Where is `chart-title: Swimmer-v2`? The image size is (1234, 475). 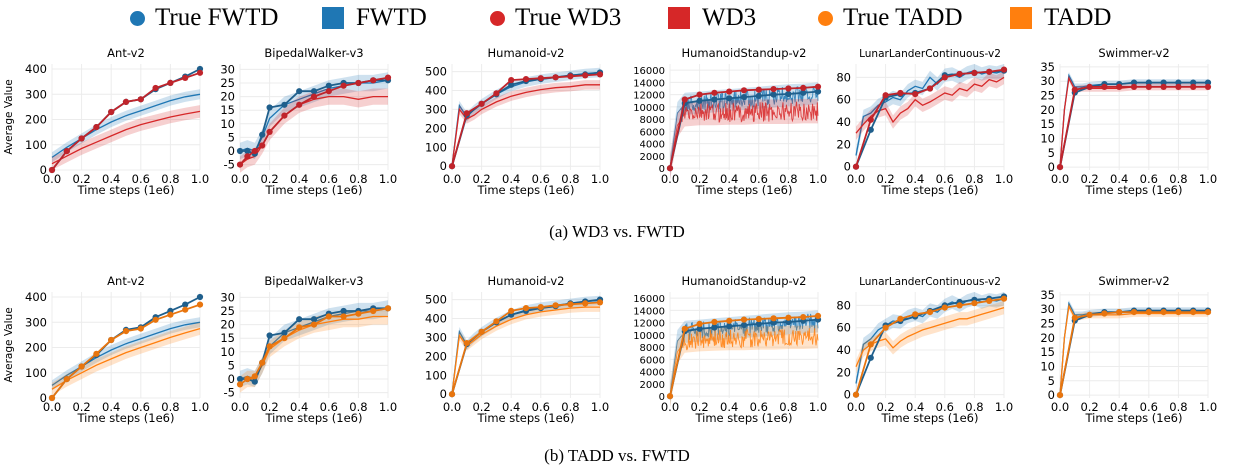 chart-title: Swimmer-v2 is located at coordinates (1133, 281).